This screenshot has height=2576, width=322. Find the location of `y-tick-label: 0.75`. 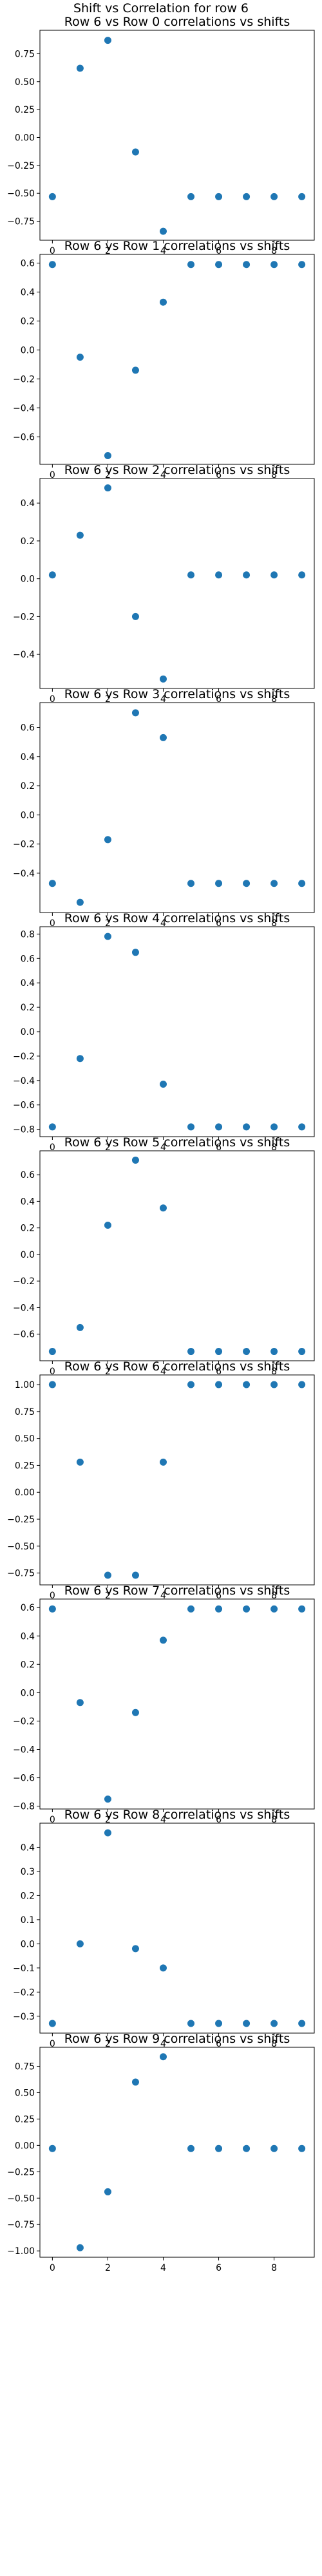

y-tick-label: 0.75 is located at coordinates (25, 2066).